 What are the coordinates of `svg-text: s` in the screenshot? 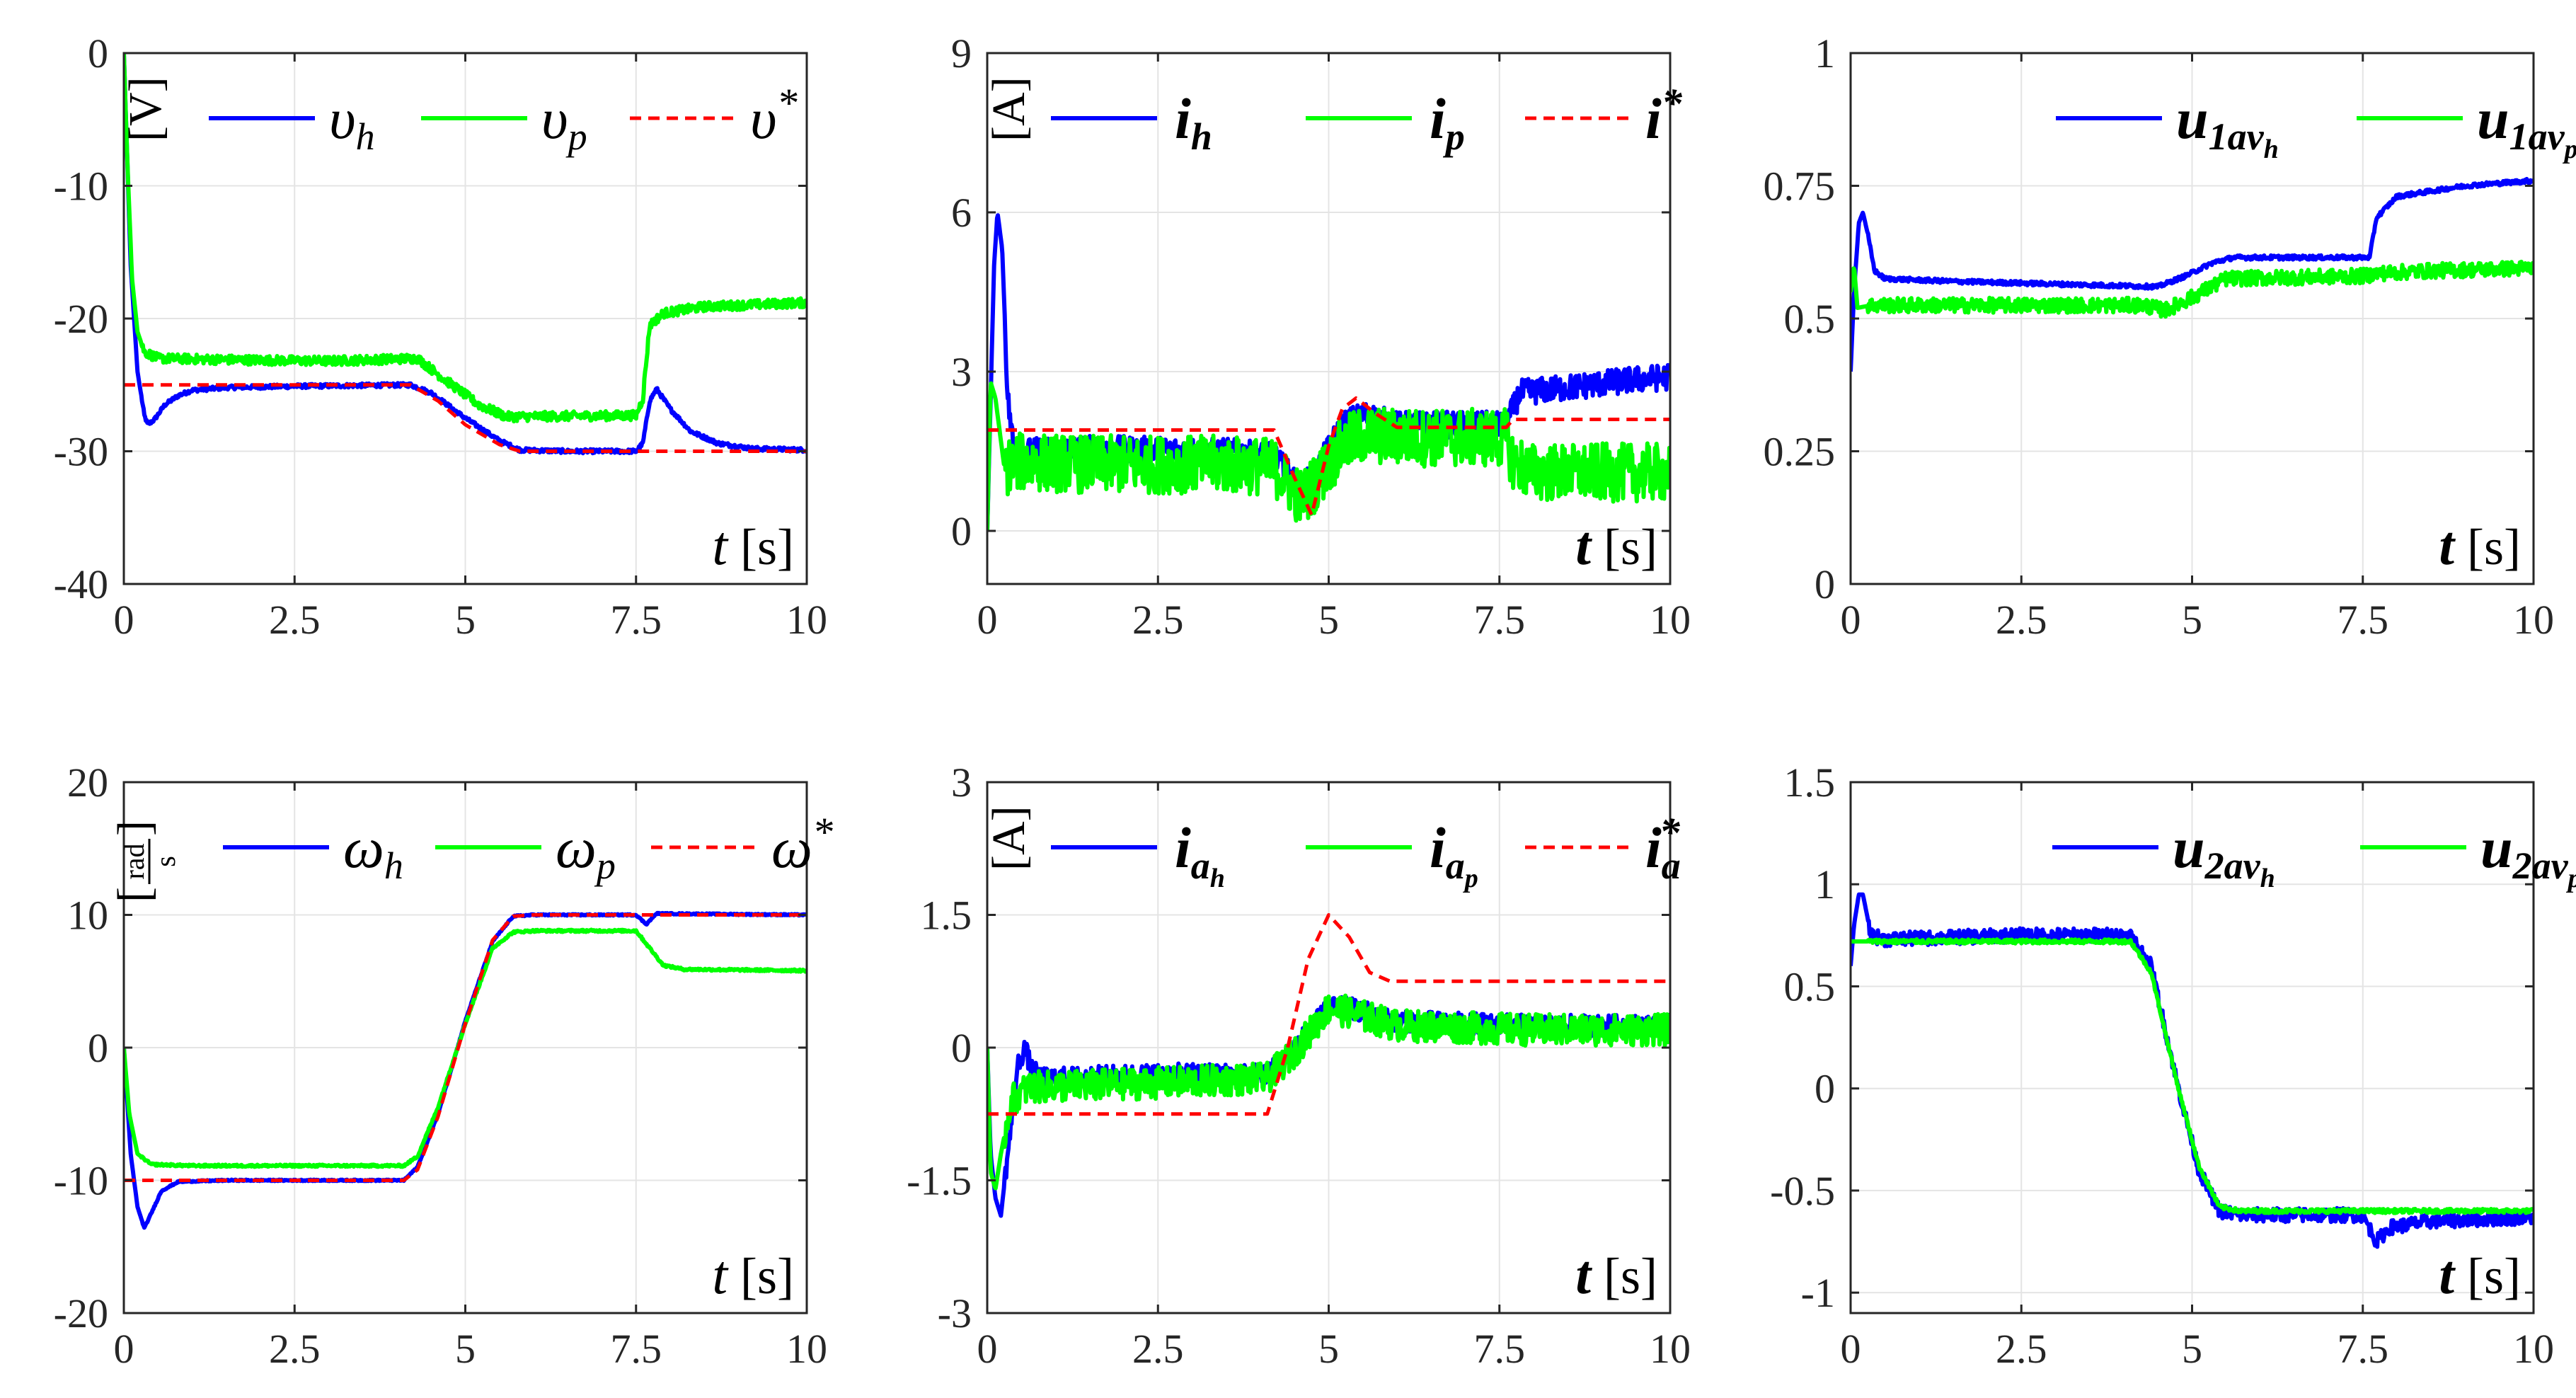 It's located at (165, 861).